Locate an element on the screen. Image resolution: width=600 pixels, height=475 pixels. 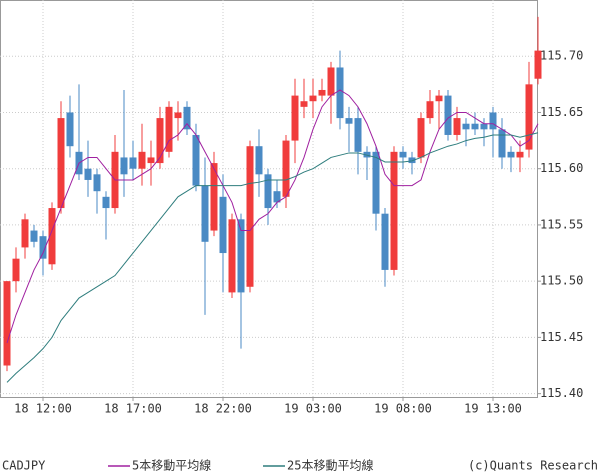
y-tick-label: 115.55 is located at coordinates (561, 224).